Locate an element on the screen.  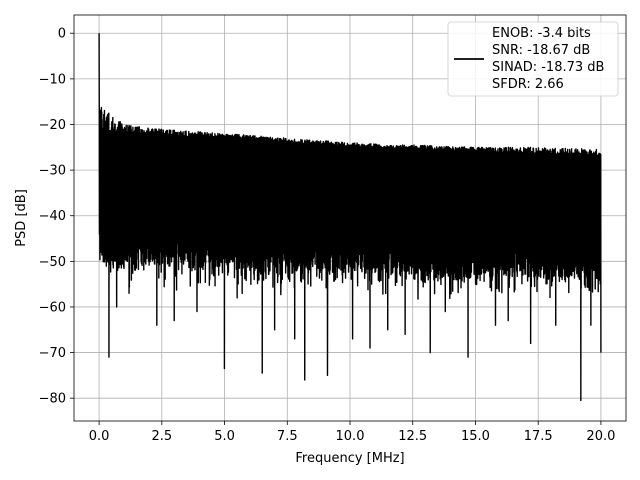
y-tick-label: −50 is located at coordinates (52, 262).